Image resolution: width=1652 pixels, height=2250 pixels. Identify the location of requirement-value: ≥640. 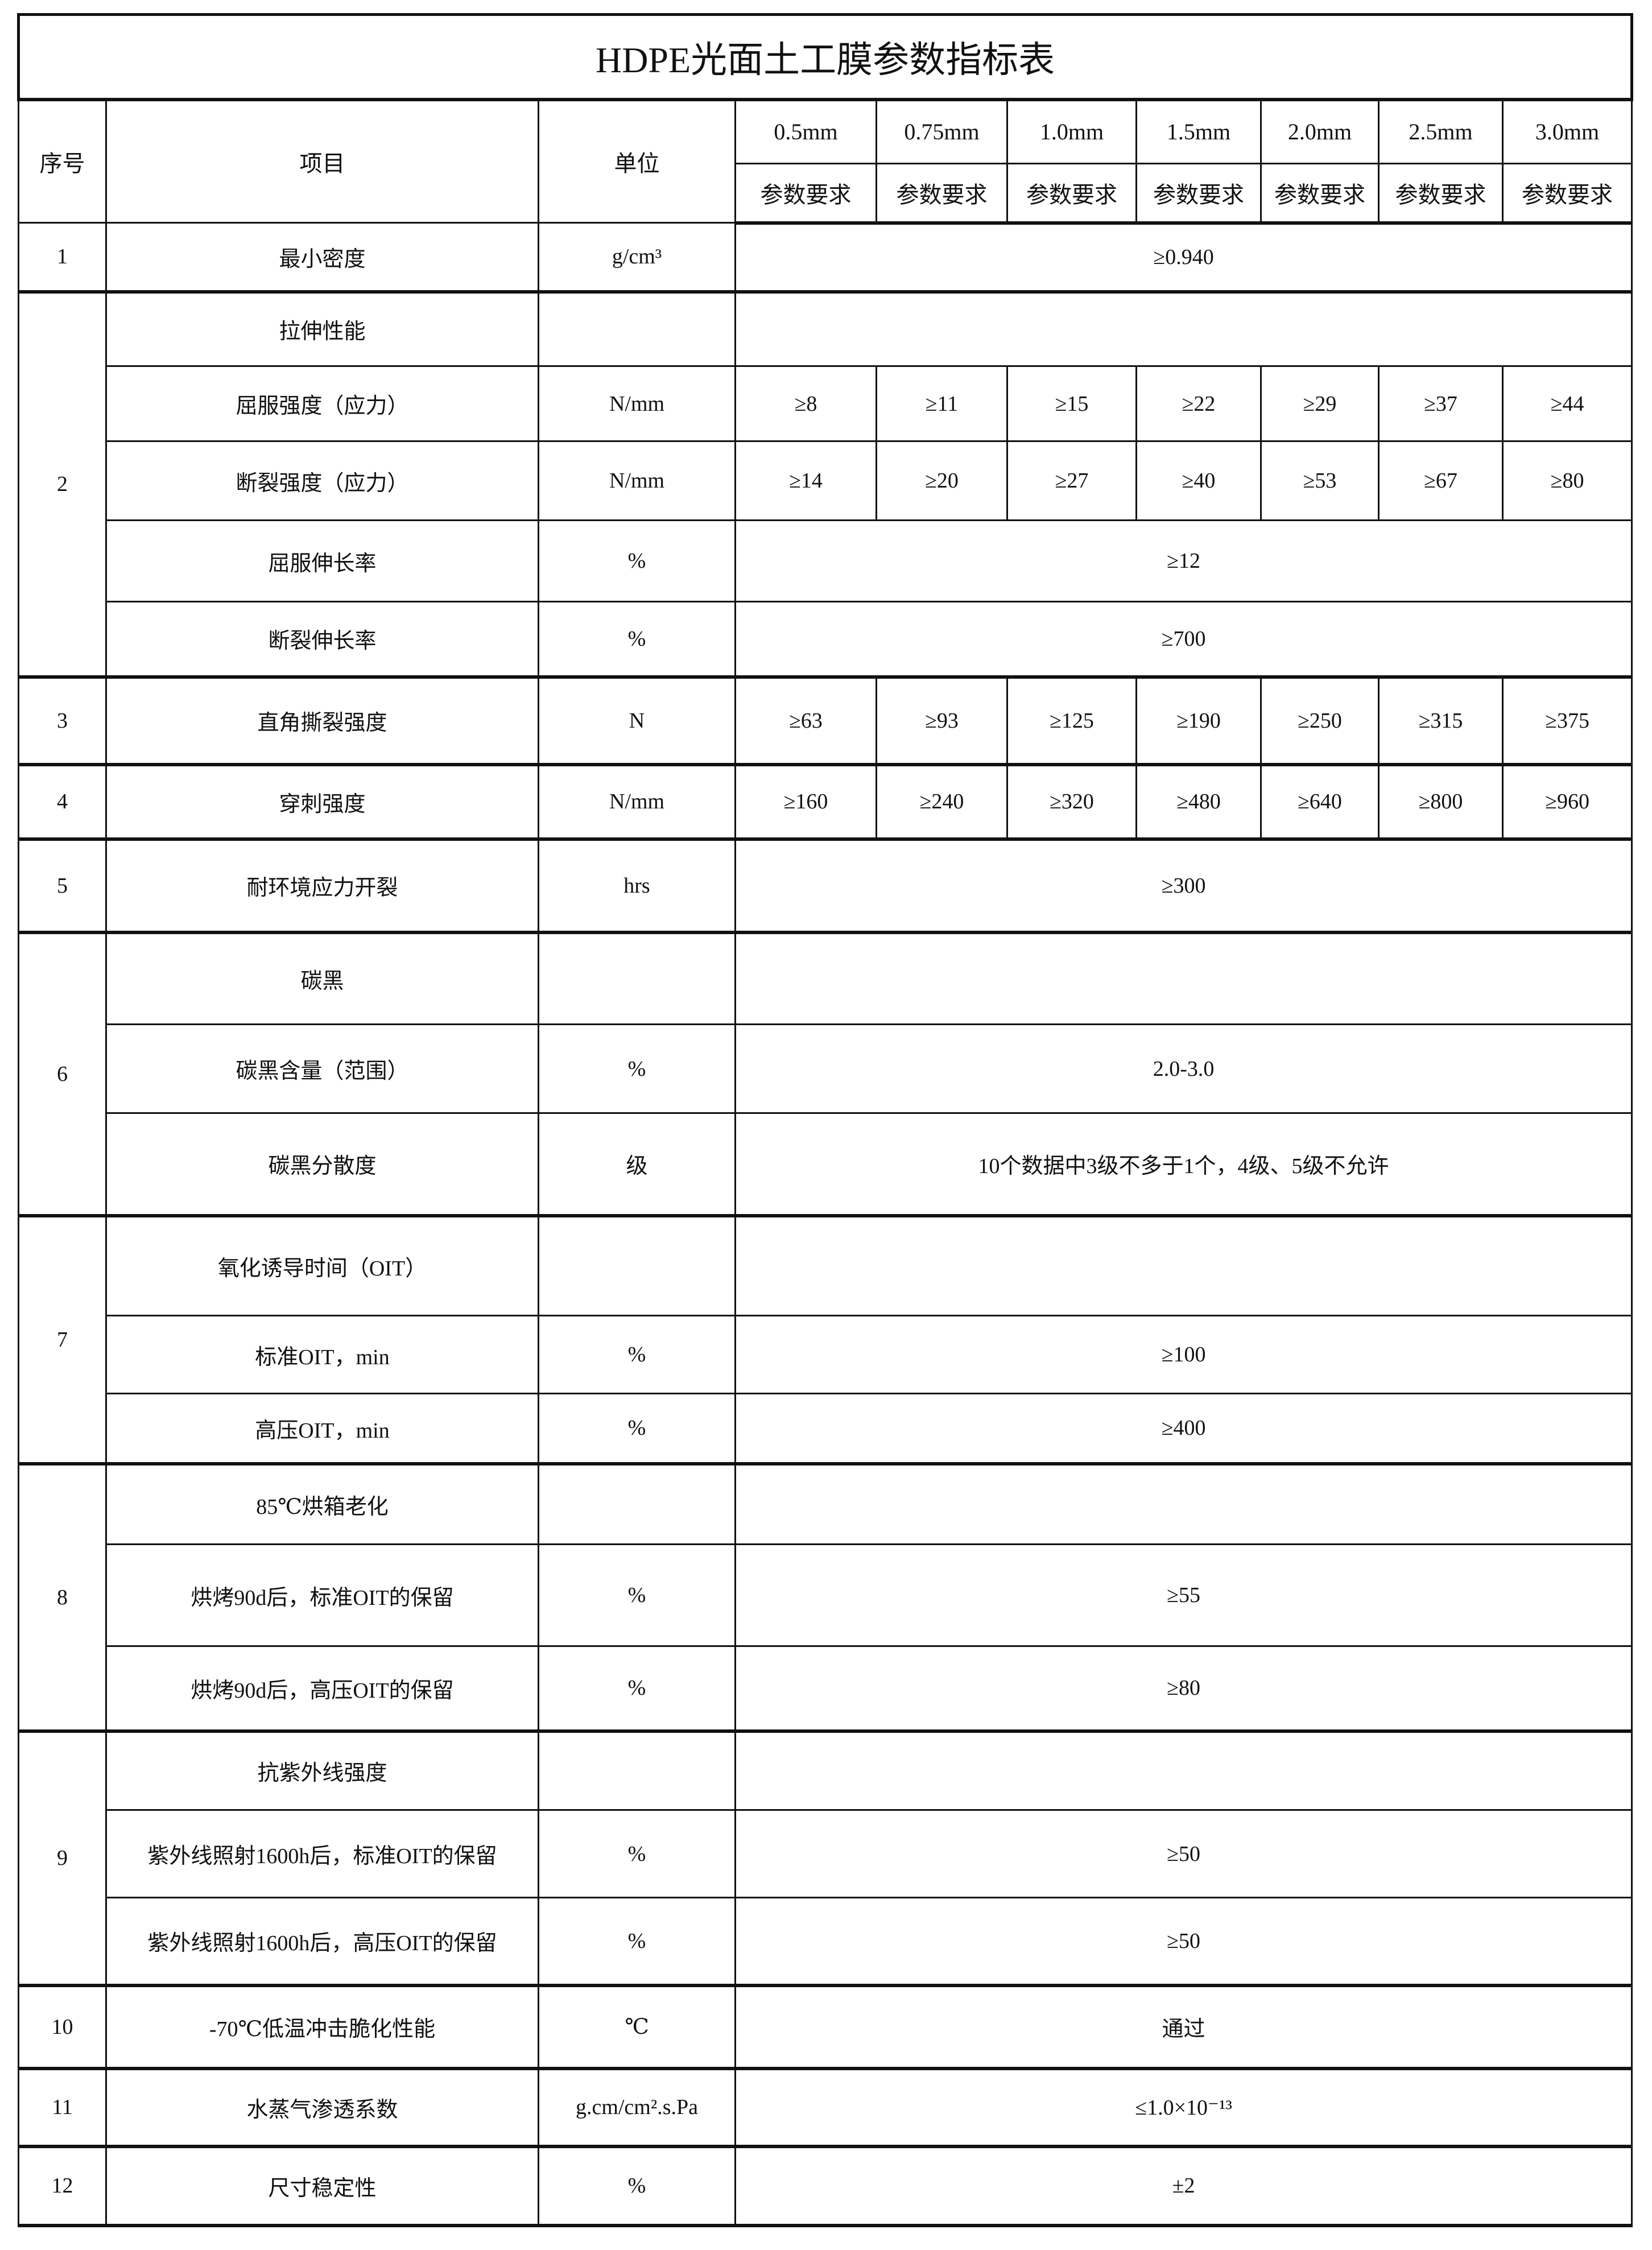
(1320, 802).